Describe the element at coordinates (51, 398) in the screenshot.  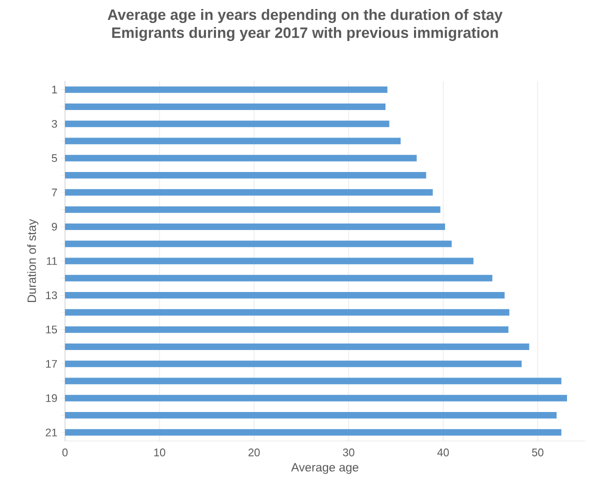
I see `y-tick-label: 19` at that location.